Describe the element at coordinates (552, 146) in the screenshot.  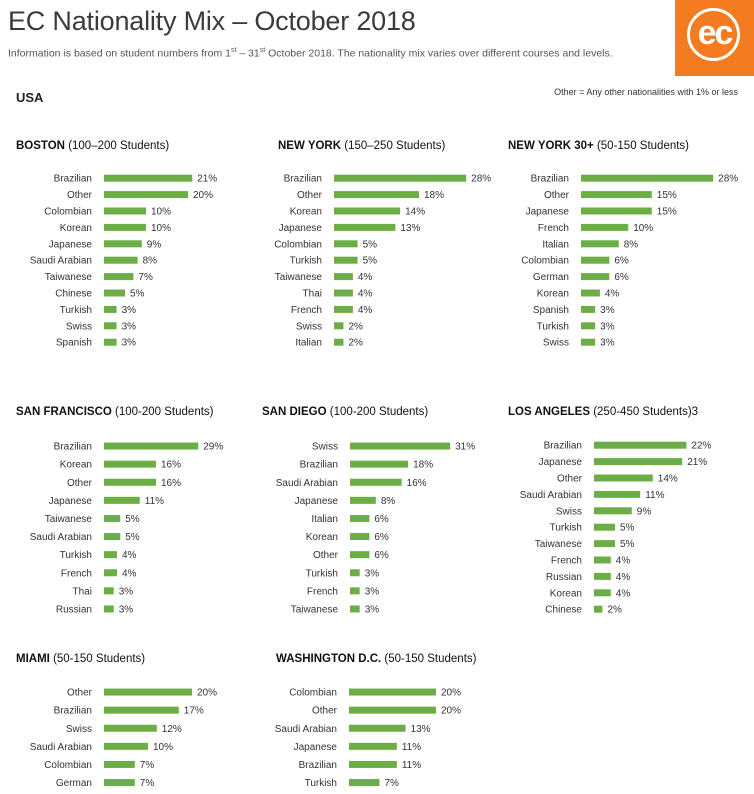
I see `chart-title-city: NEW YORK 30+` at that location.